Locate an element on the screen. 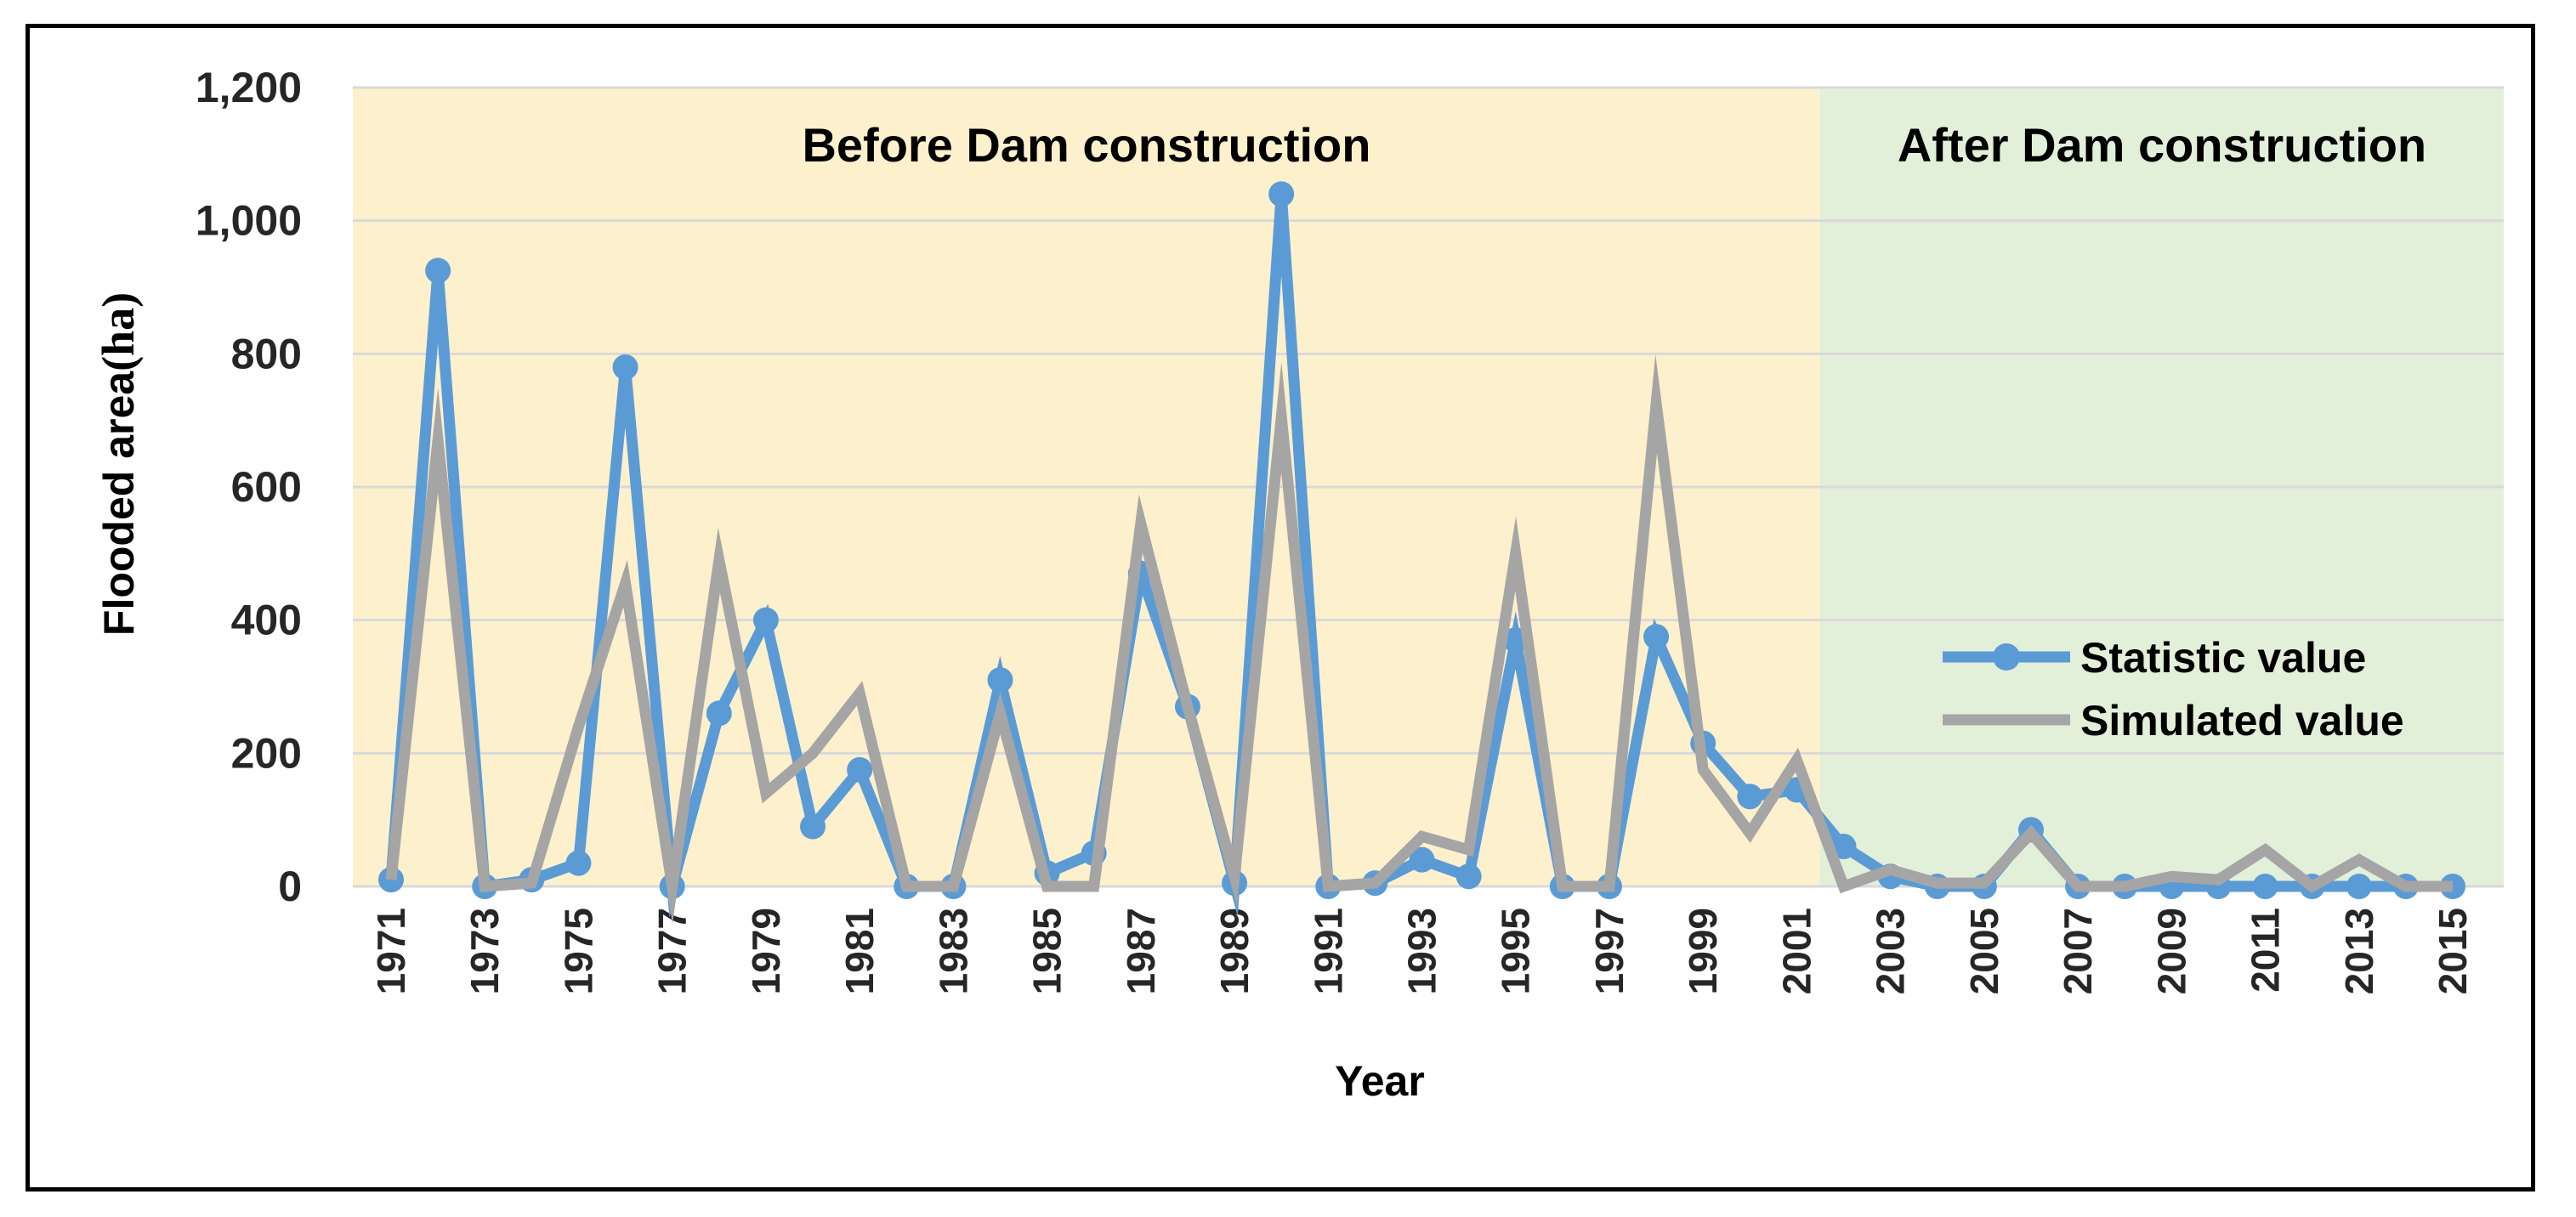 The height and width of the screenshot is (1217, 2576). region-label-before: Before Dam construction is located at coordinates (1086, 145).